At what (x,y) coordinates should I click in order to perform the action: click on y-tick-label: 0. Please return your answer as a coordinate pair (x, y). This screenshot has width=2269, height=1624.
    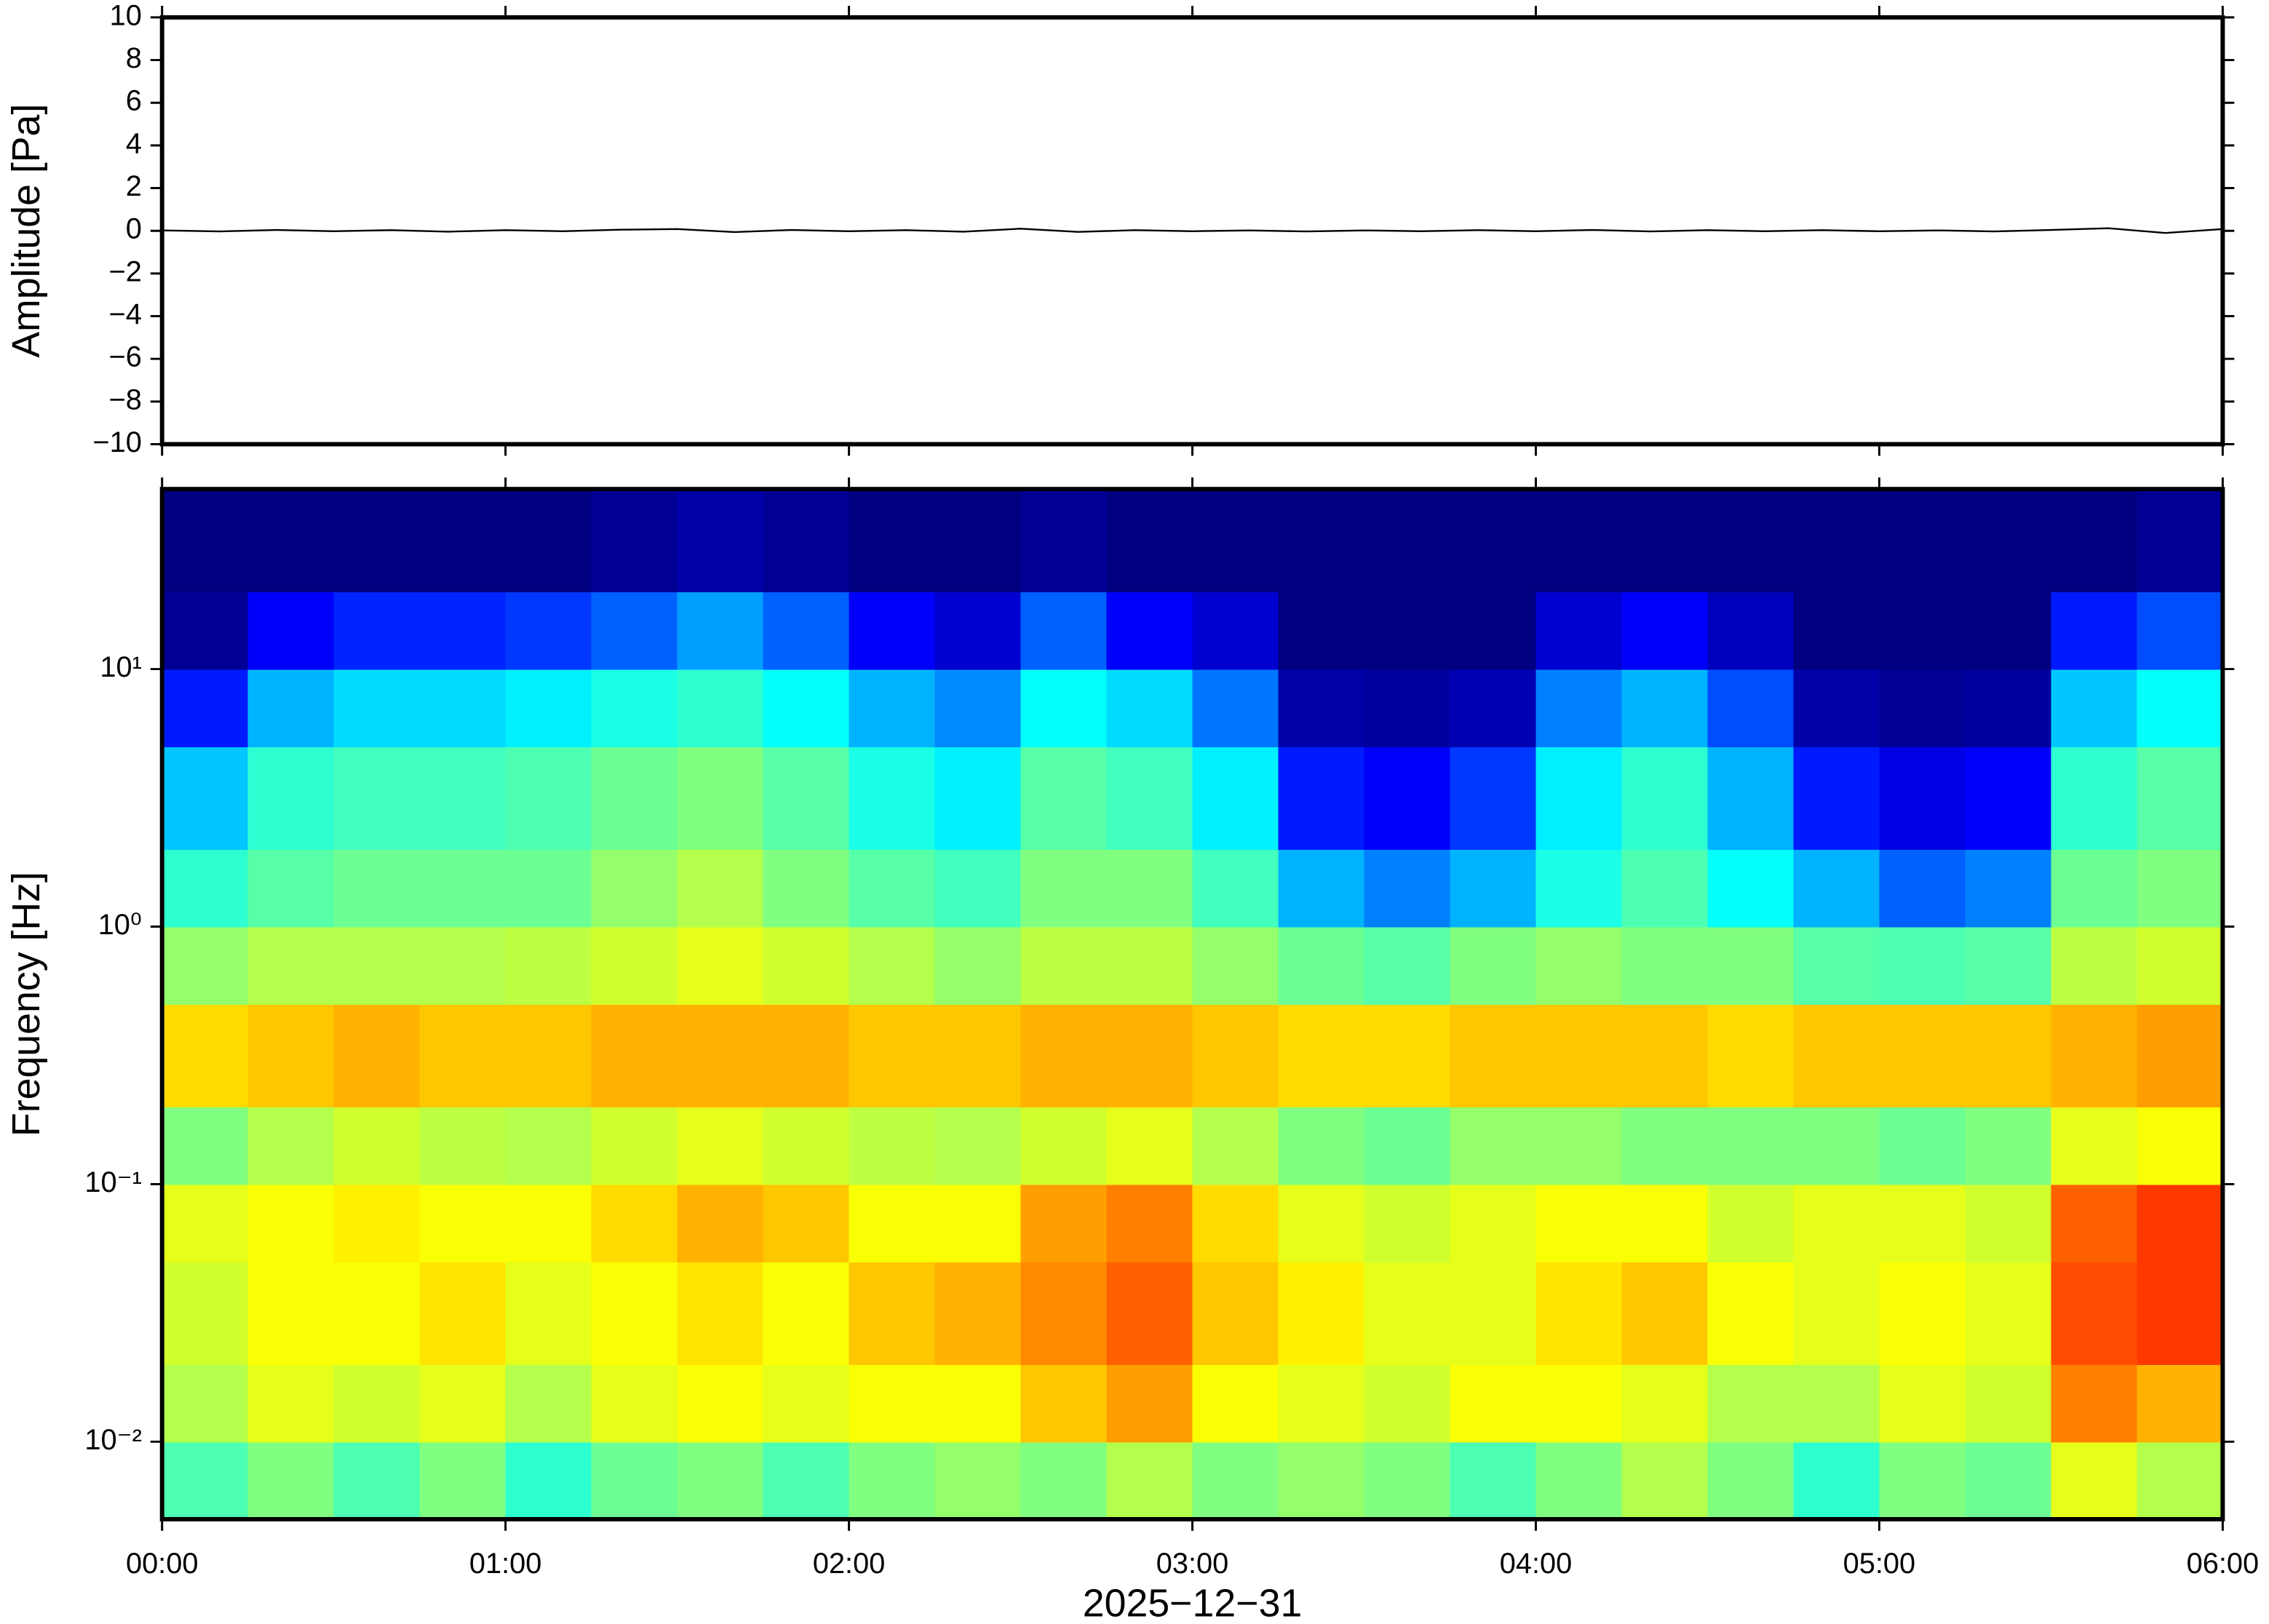
    Looking at the image, I should click on (134, 229).